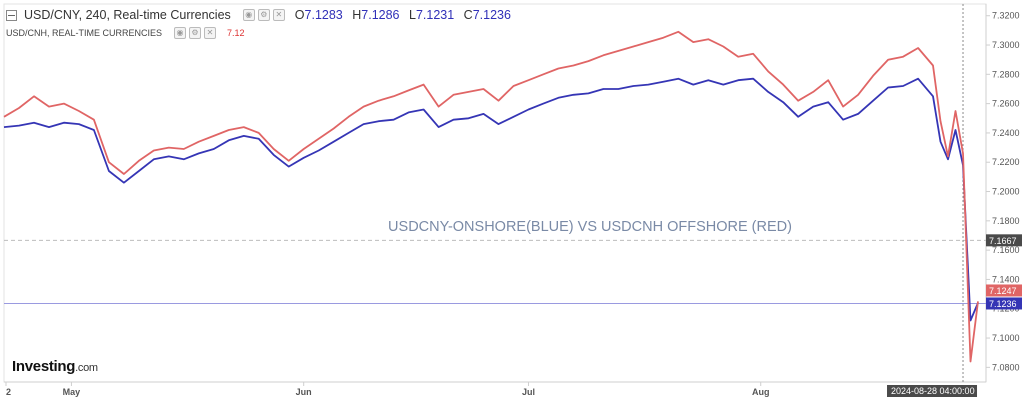  Describe the element at coordinates (323, 15) in the screenshot. I see `open-value: 7.1283` at that location.